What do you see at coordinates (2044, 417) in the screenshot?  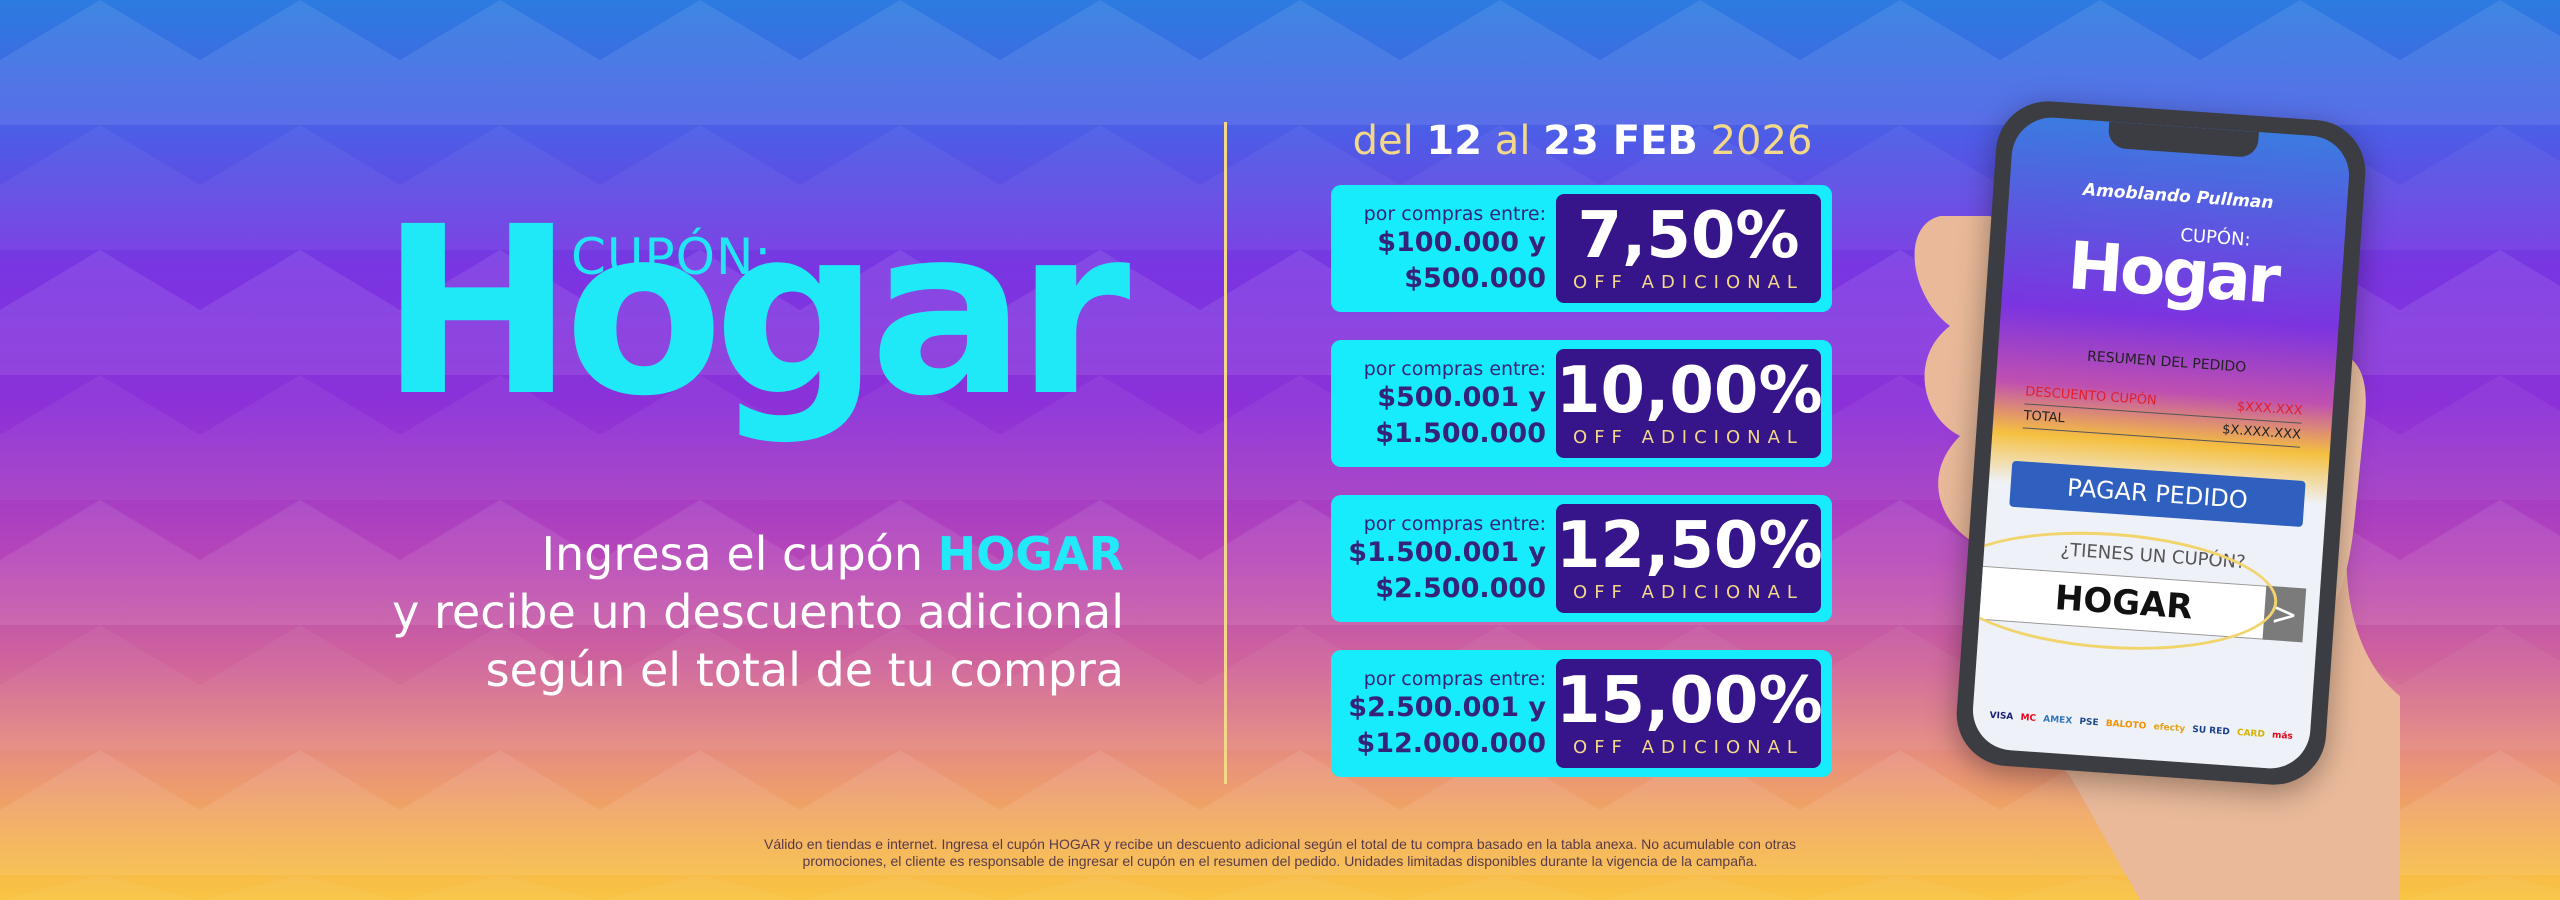 I see `total-label: TOTAL` at bounding box center [2044, 417].